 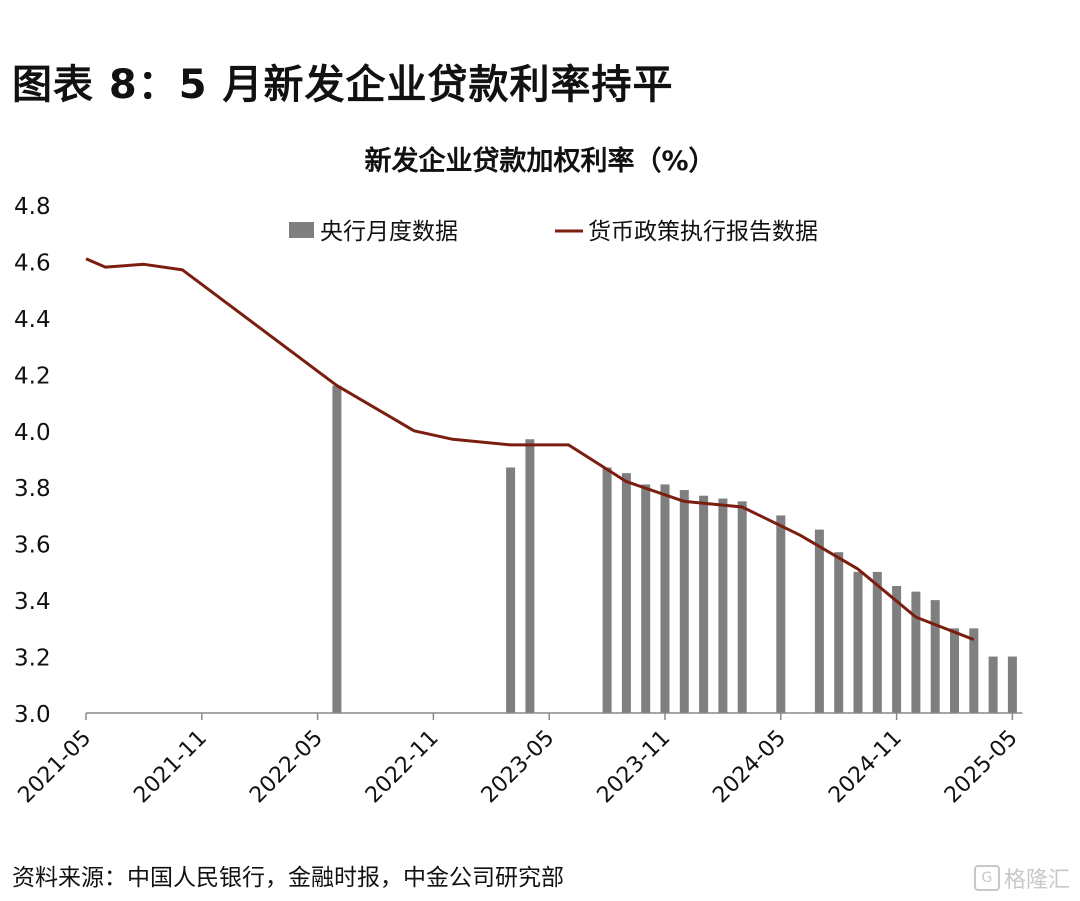 What do you see at coordinates (32, 461) in the screenshot?
I see `y-axis-ticks: 3.0 3.2 3.4 3.6 3.8 4.0 4.2 4.4 4.6 4.8` at bounding box center [32, 461].